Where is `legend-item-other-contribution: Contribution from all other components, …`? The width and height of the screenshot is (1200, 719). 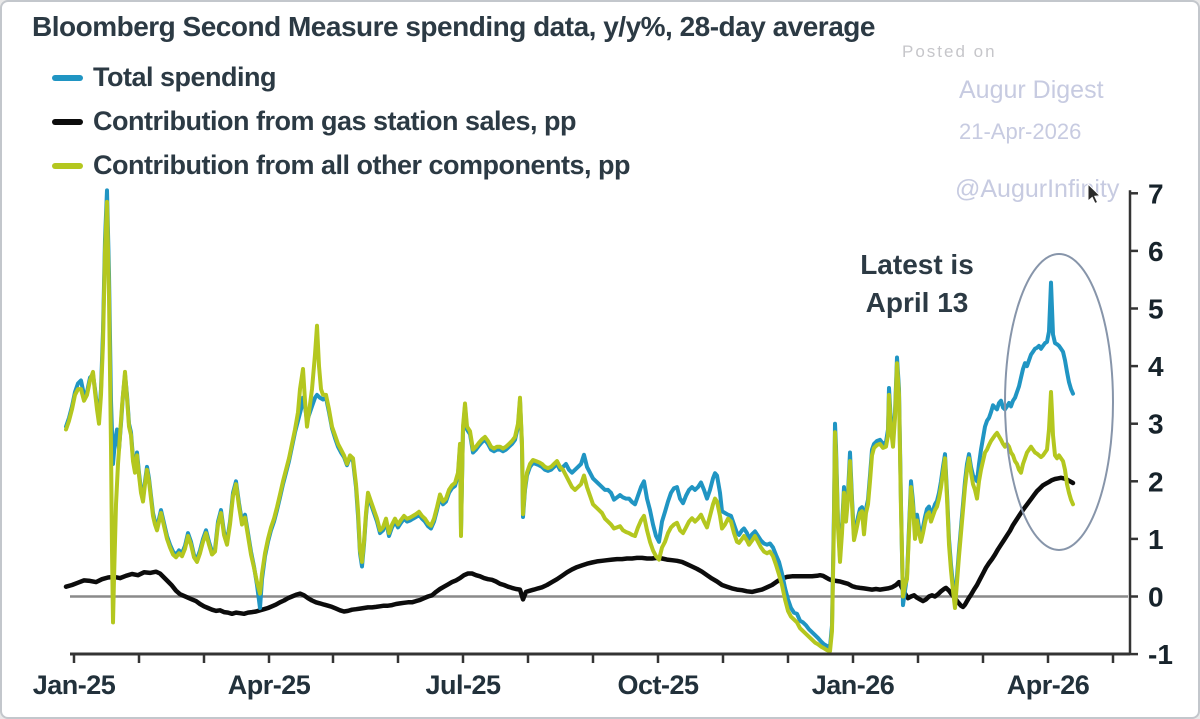
legend-item-other-contribution: Contribution from all other components, … is located at coordinates (341, 165).